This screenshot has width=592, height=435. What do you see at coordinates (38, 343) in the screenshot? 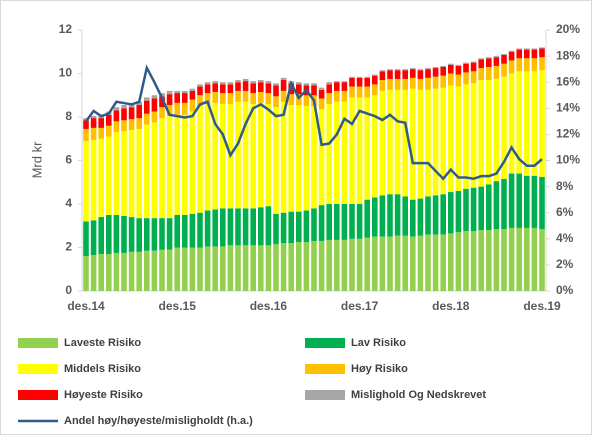
I see `legend-swatch` at bounding box center [38, 343].